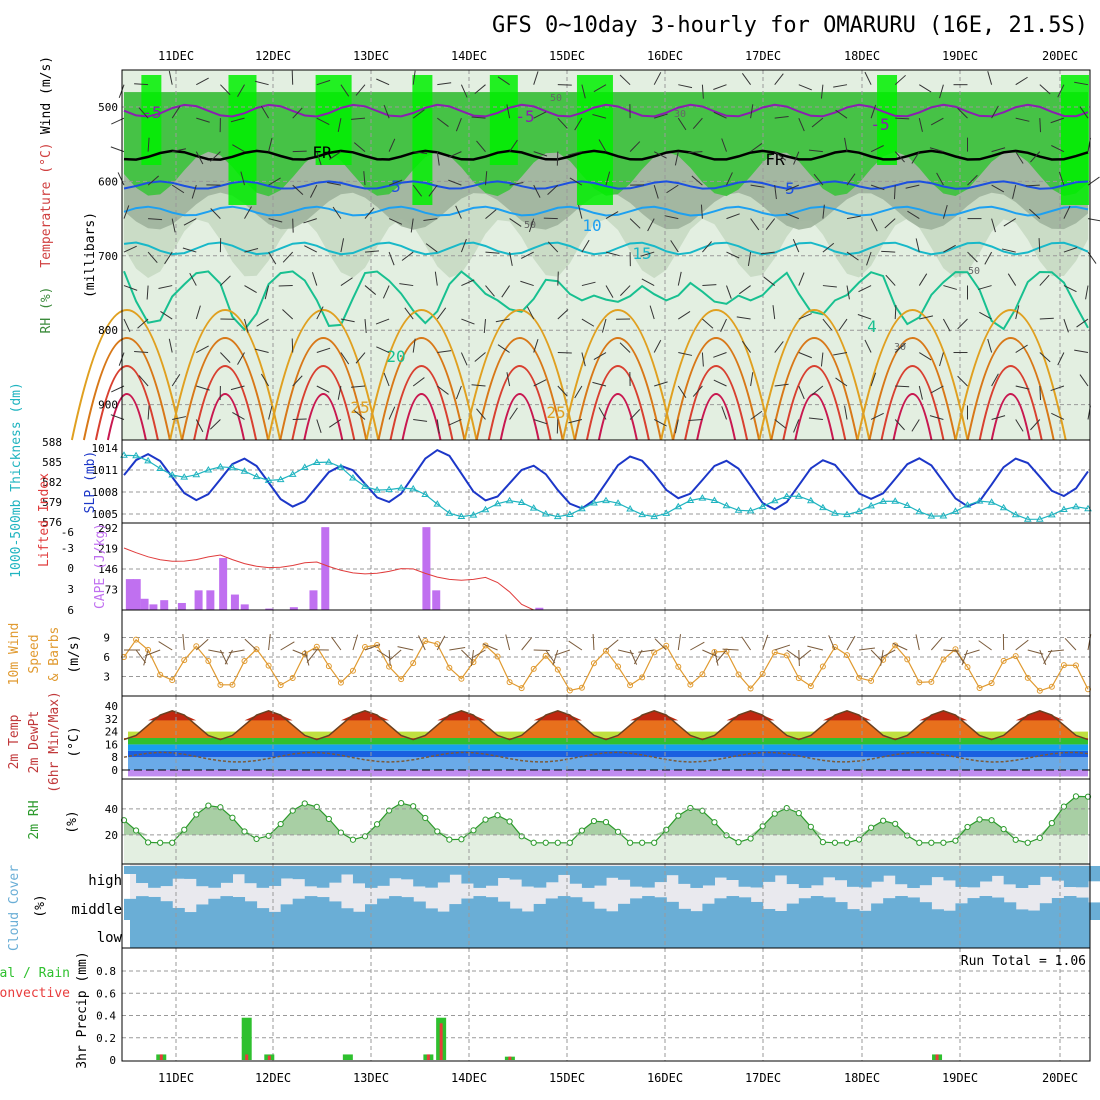 Image resolution: width=1100 pixels, height=1100 pixels. Describe the element at coordinates (181, 606) in the screenshot. I see `cape-bar` at that location.